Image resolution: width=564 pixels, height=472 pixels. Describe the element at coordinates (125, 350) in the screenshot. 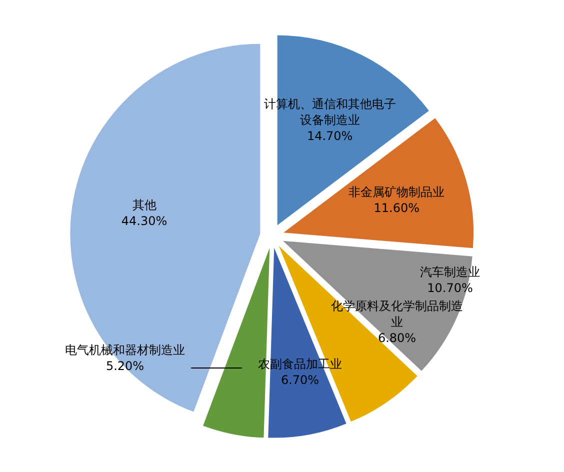

I see `slice-label: 电气机械和器材制造业` at that location.